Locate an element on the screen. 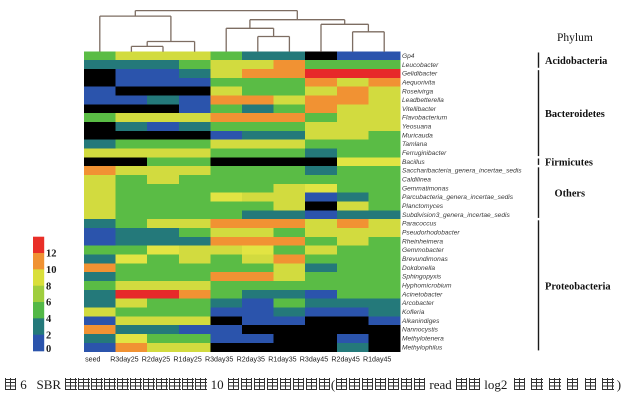 Image resolution: width=642 pixels, height=401 pixels. svg-text: Brevundimonas is located at coordinates (425, 259).